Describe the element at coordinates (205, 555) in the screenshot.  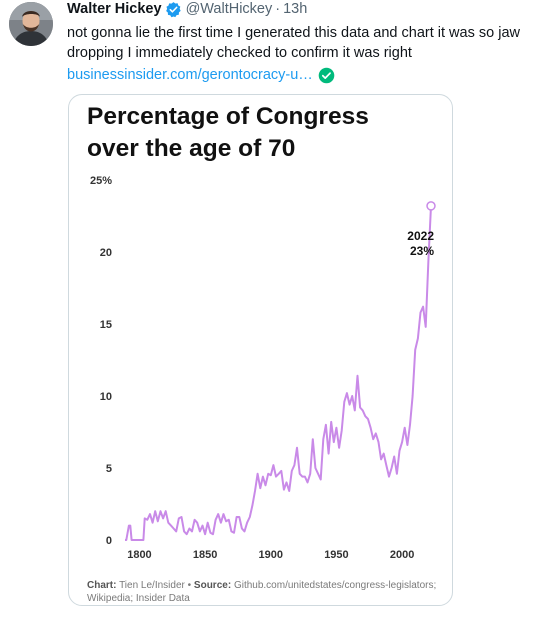
I see `x-tick-label: 1850` at that location.